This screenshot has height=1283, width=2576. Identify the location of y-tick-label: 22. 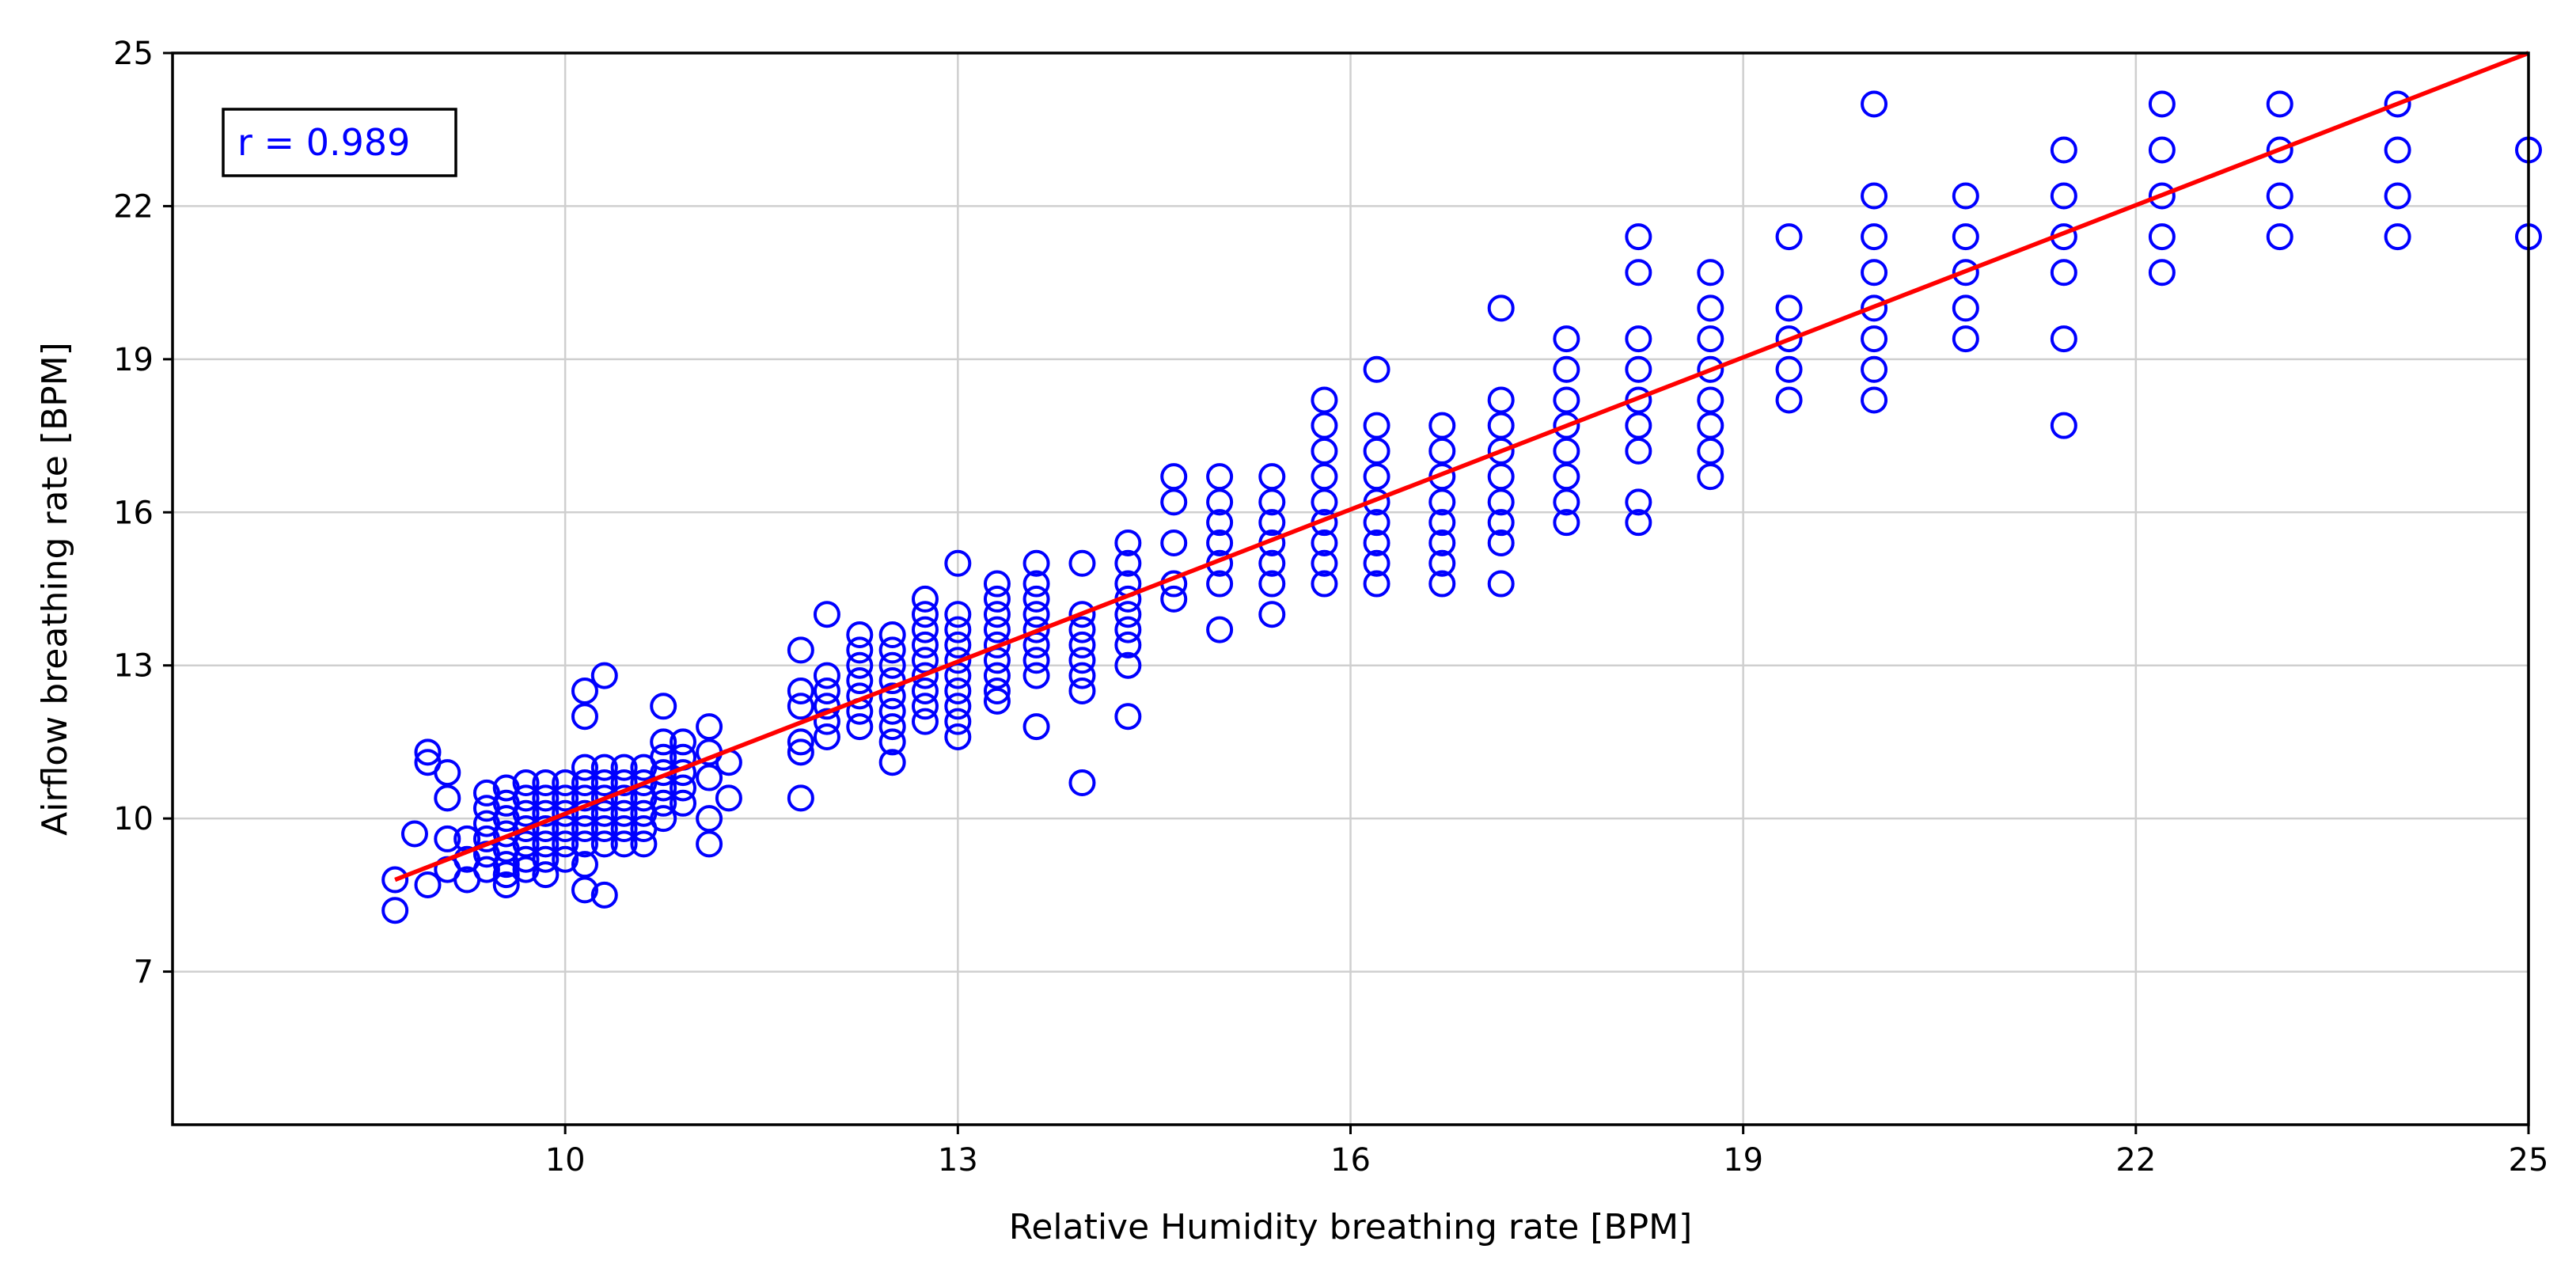
(133, 206).